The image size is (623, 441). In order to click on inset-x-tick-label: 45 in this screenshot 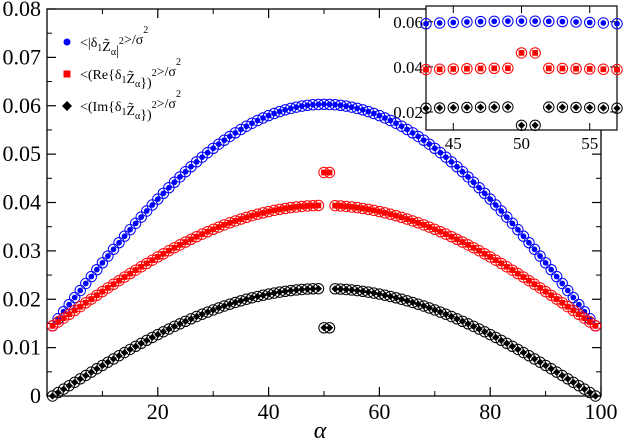, I will do `click(453, 143)`.